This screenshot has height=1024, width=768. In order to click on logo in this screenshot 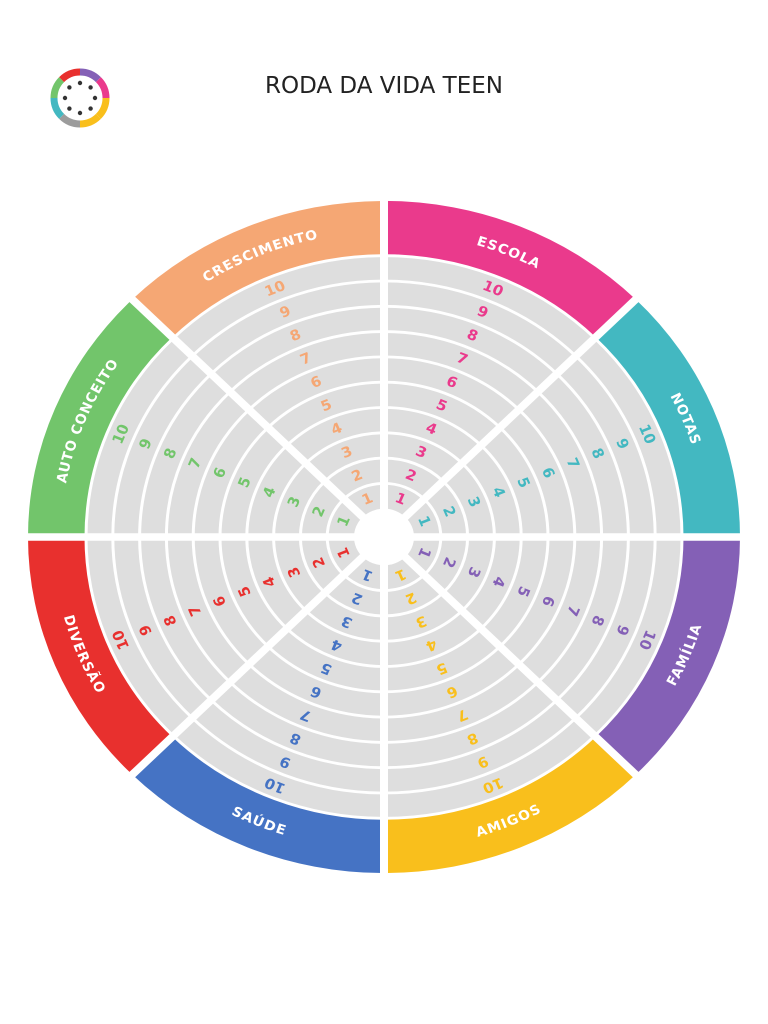, I will do `click(80, 98)`.